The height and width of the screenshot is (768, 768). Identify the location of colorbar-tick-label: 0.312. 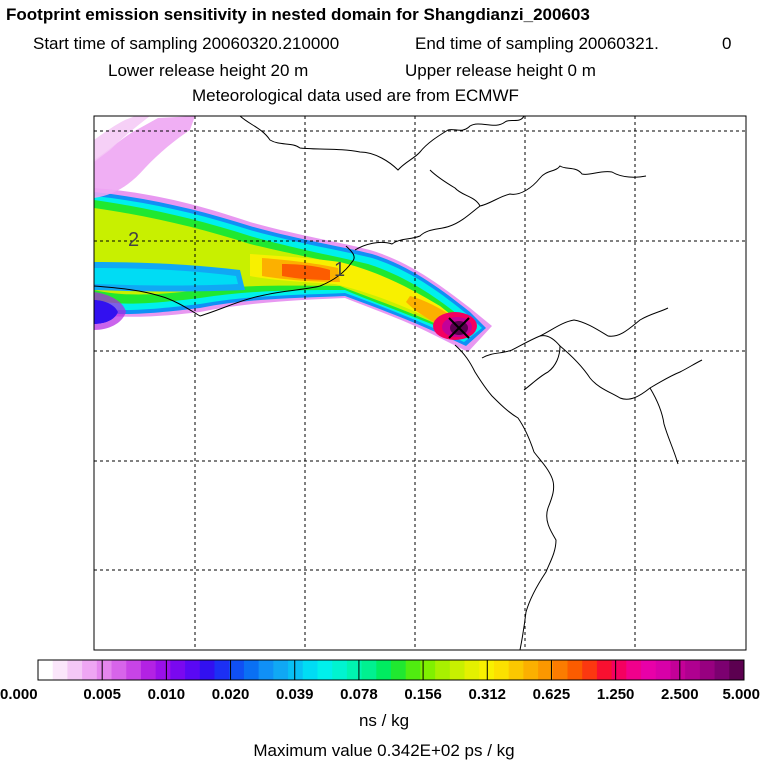
(487, 694).